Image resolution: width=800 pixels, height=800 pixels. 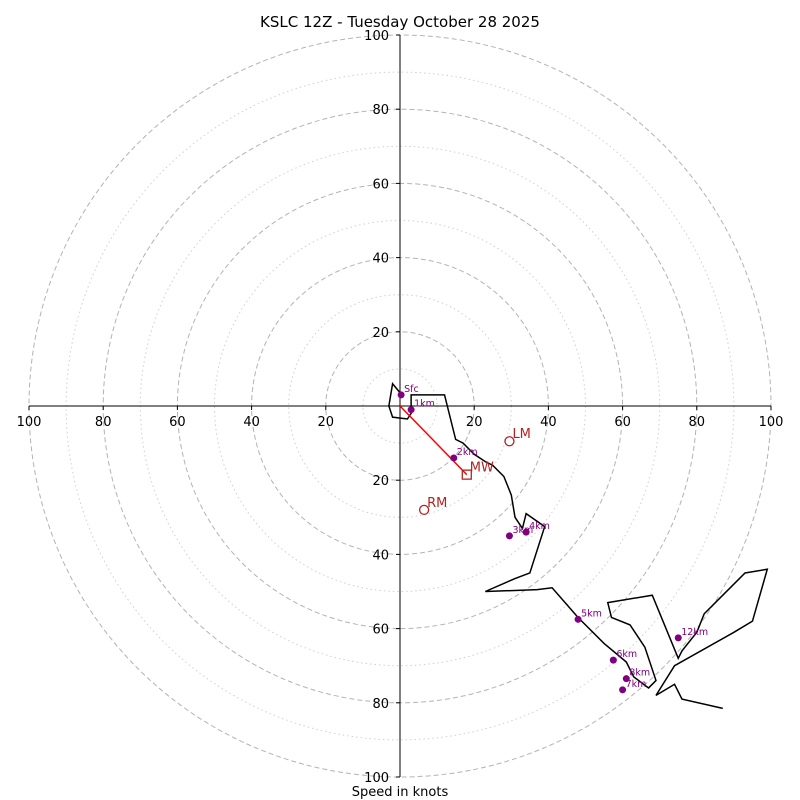 I want to click on storm-motions: LM RM MW, so click(x=474, y=471).